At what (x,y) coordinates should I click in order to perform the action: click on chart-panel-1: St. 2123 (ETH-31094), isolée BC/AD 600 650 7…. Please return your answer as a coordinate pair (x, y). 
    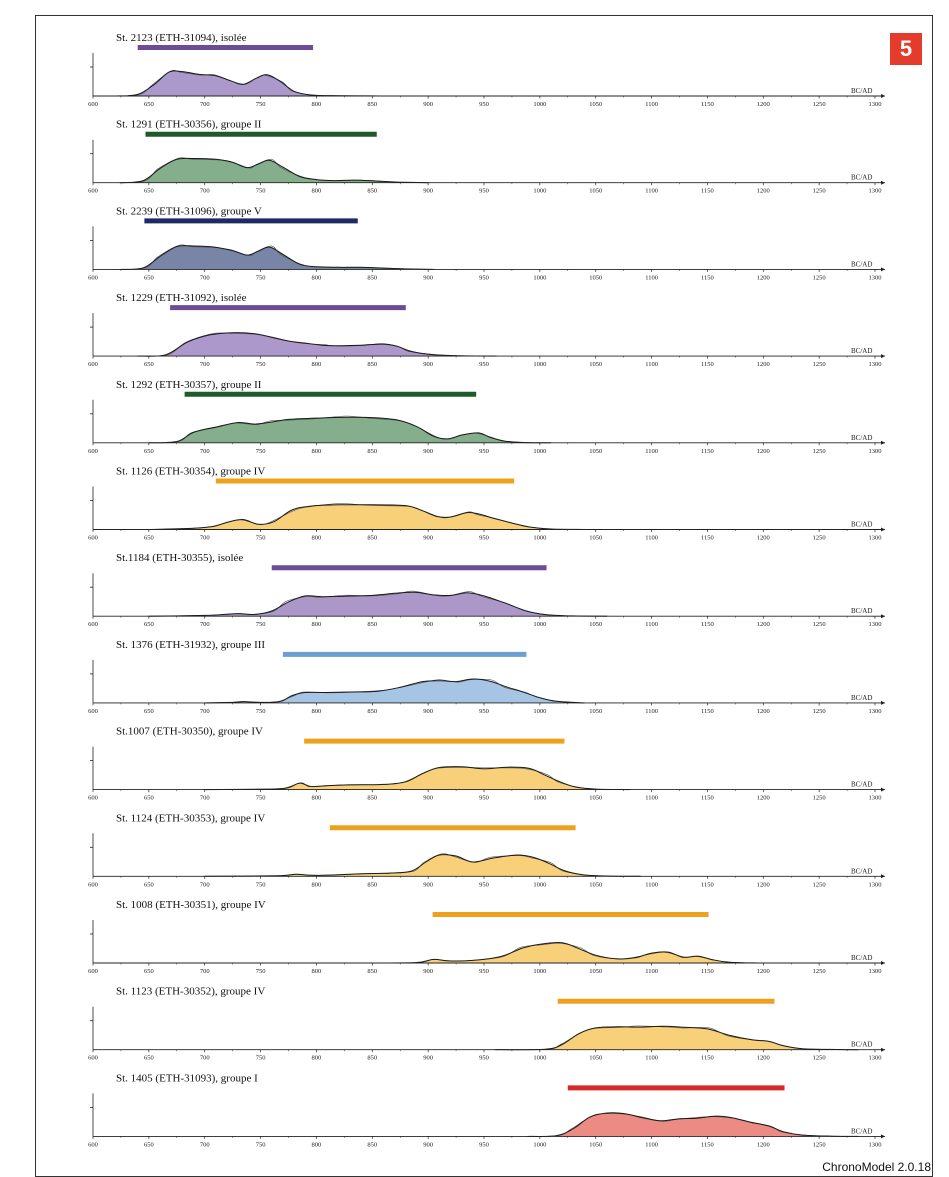
    Looking at the image, I should click on (486, 70).